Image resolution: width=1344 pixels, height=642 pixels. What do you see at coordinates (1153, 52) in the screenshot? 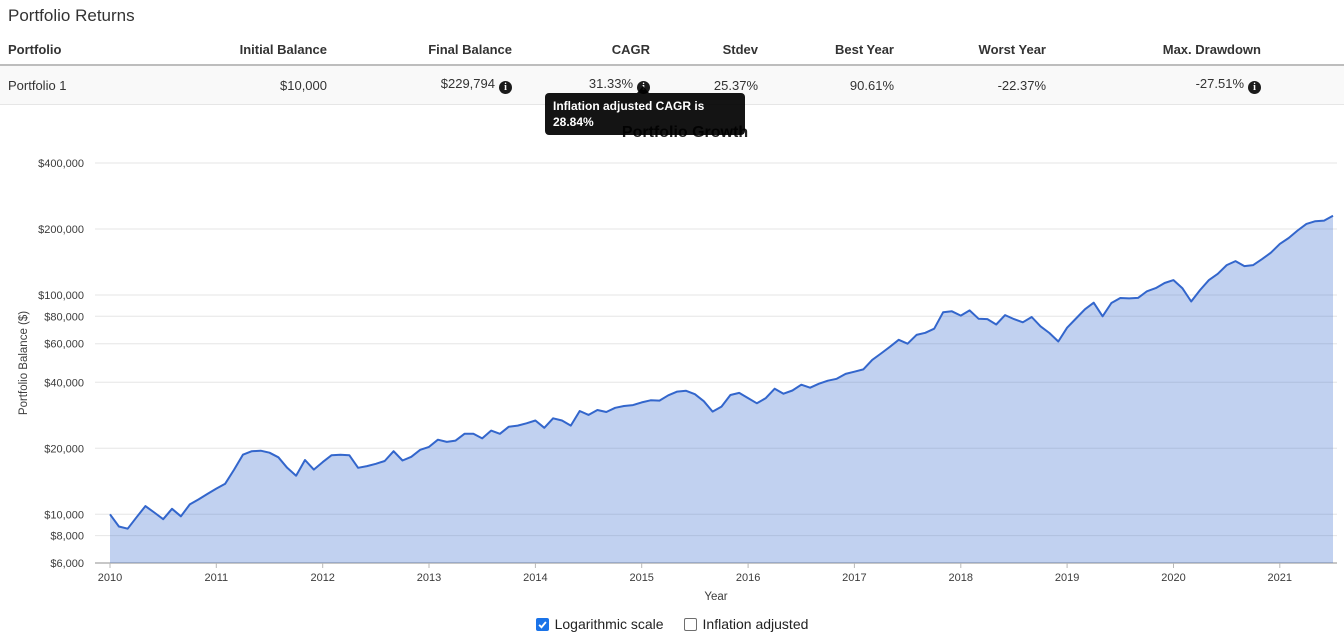
I see `column-header-max-drawdown: Max. Drawdown` at bounding box center [1153, 52].